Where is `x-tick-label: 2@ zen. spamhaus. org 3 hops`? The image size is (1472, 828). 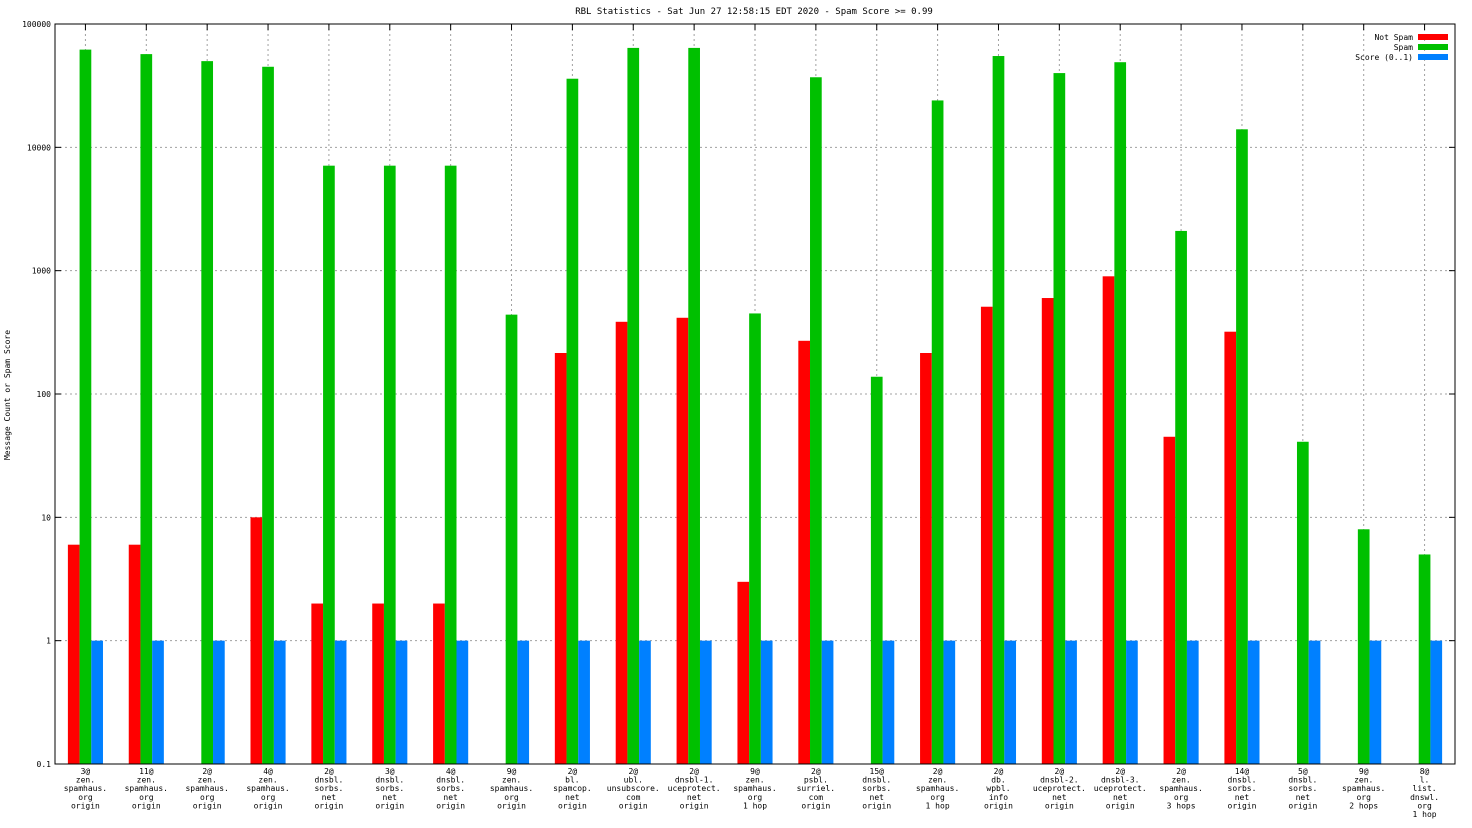 x-tick-label: 2@ zen. spamhaus. org 3 hops is located at coordinates (1180, 788).